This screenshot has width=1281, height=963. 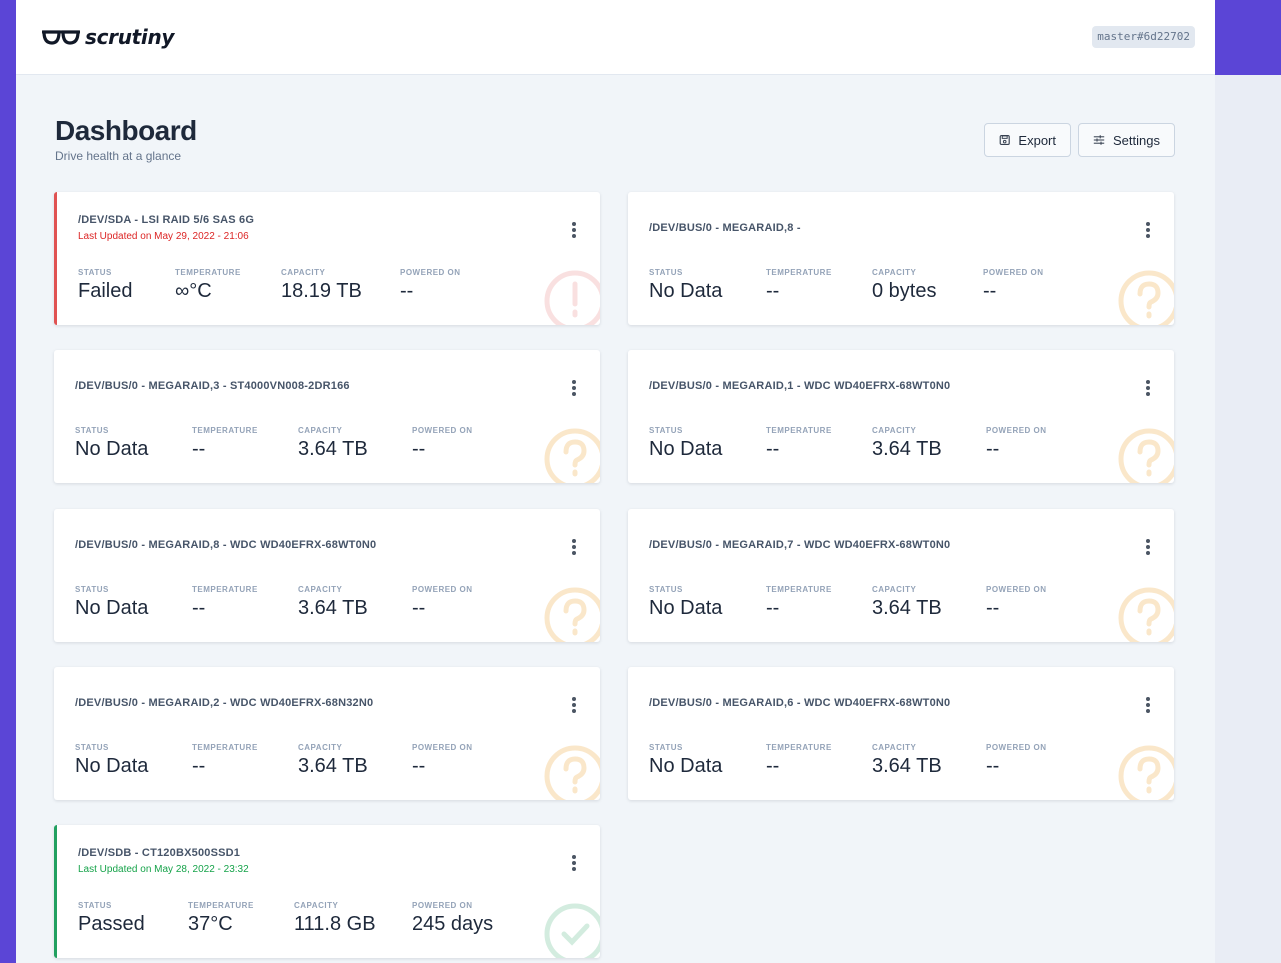 What do you see at coordinates (1004, 140) in the screenshot?
I see `save-icon` at bounding box center [1004, 140].